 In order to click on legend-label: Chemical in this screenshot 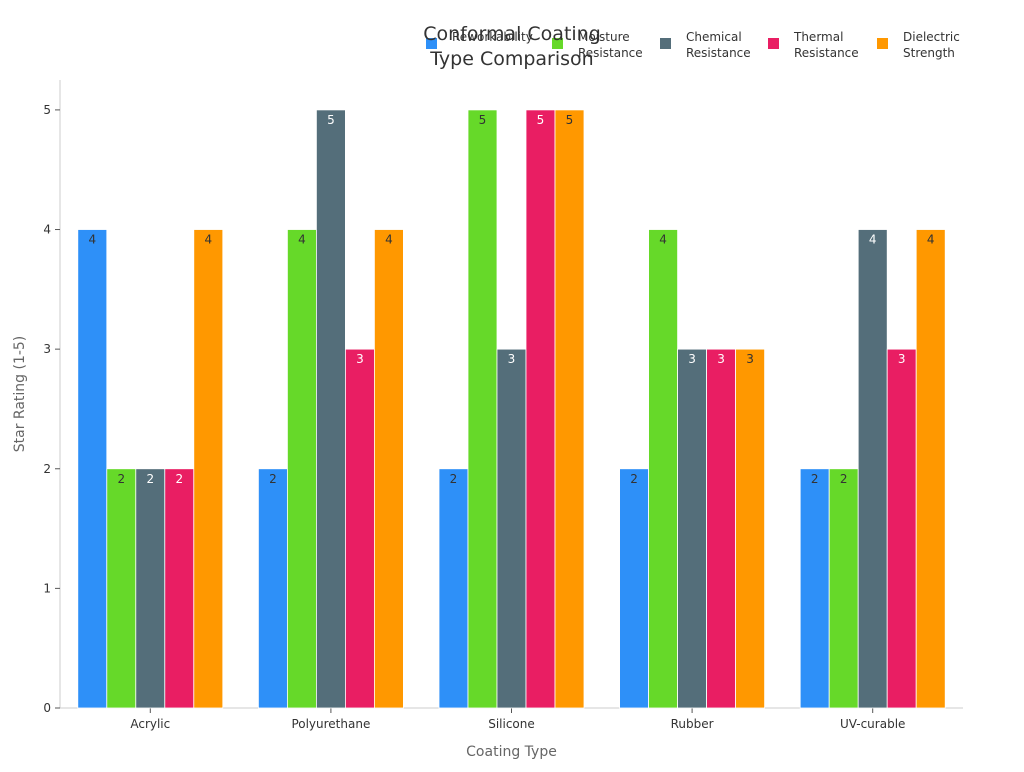, I will do `click(714, 37)`.